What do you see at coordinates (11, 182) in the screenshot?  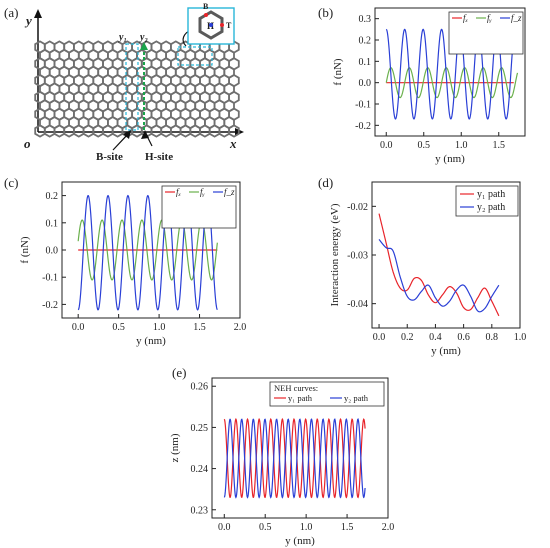 I see `panel-label: (c)` at bounding box center [11, 182].